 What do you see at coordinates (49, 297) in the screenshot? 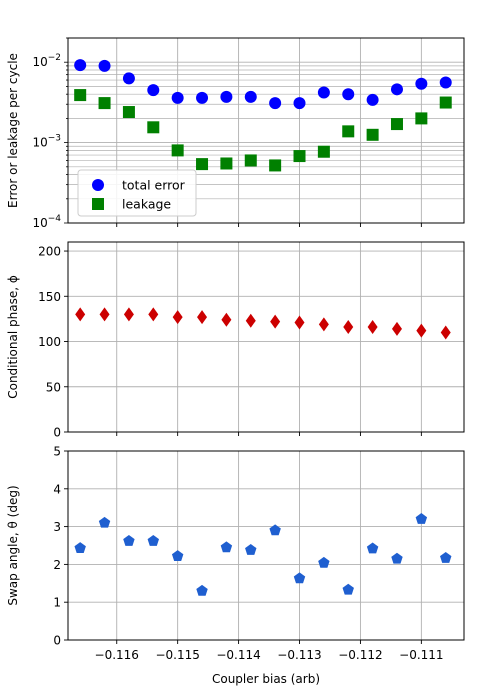
I see `y-tick-label: 150` at bounding box center [49, 297].